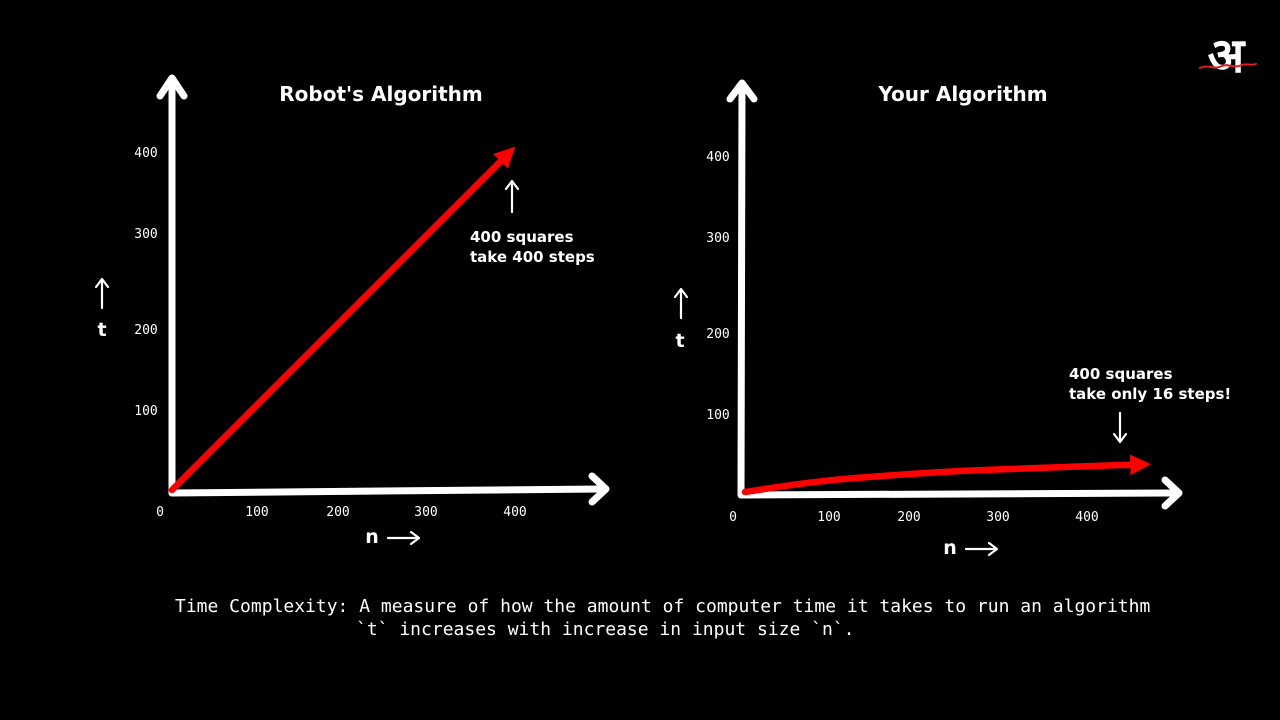 The height and width of the screenshot is (720, 1280). I want to click on annotation-line-2: take only 16 steps!, so click(1150, 394).